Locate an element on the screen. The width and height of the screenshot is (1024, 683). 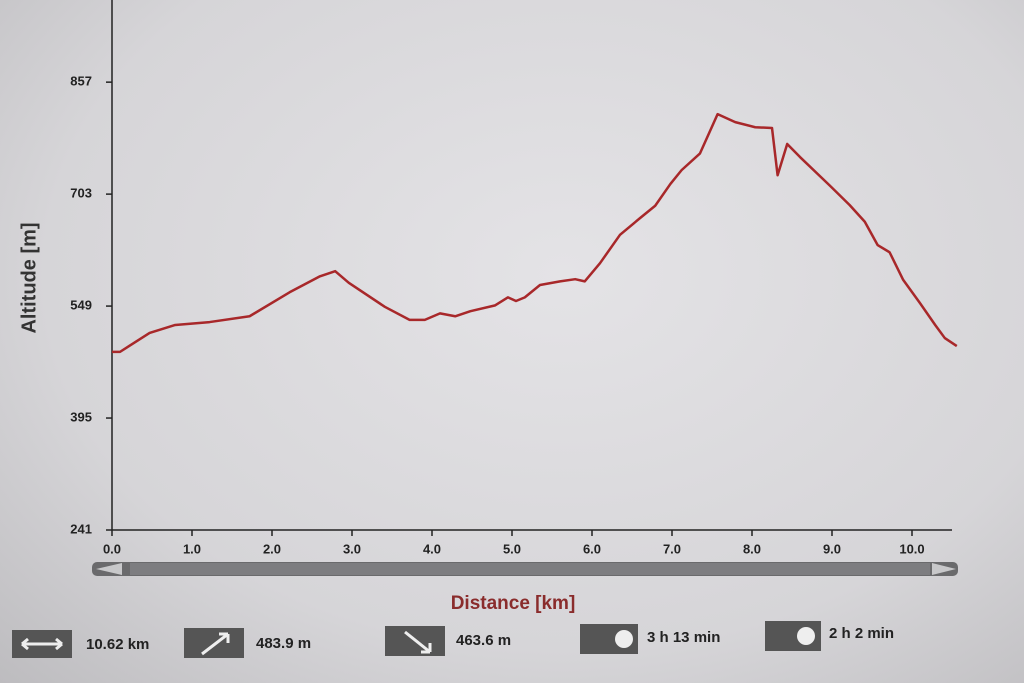
x-tick-label: 6.0 is located at coordinates (592, 548).